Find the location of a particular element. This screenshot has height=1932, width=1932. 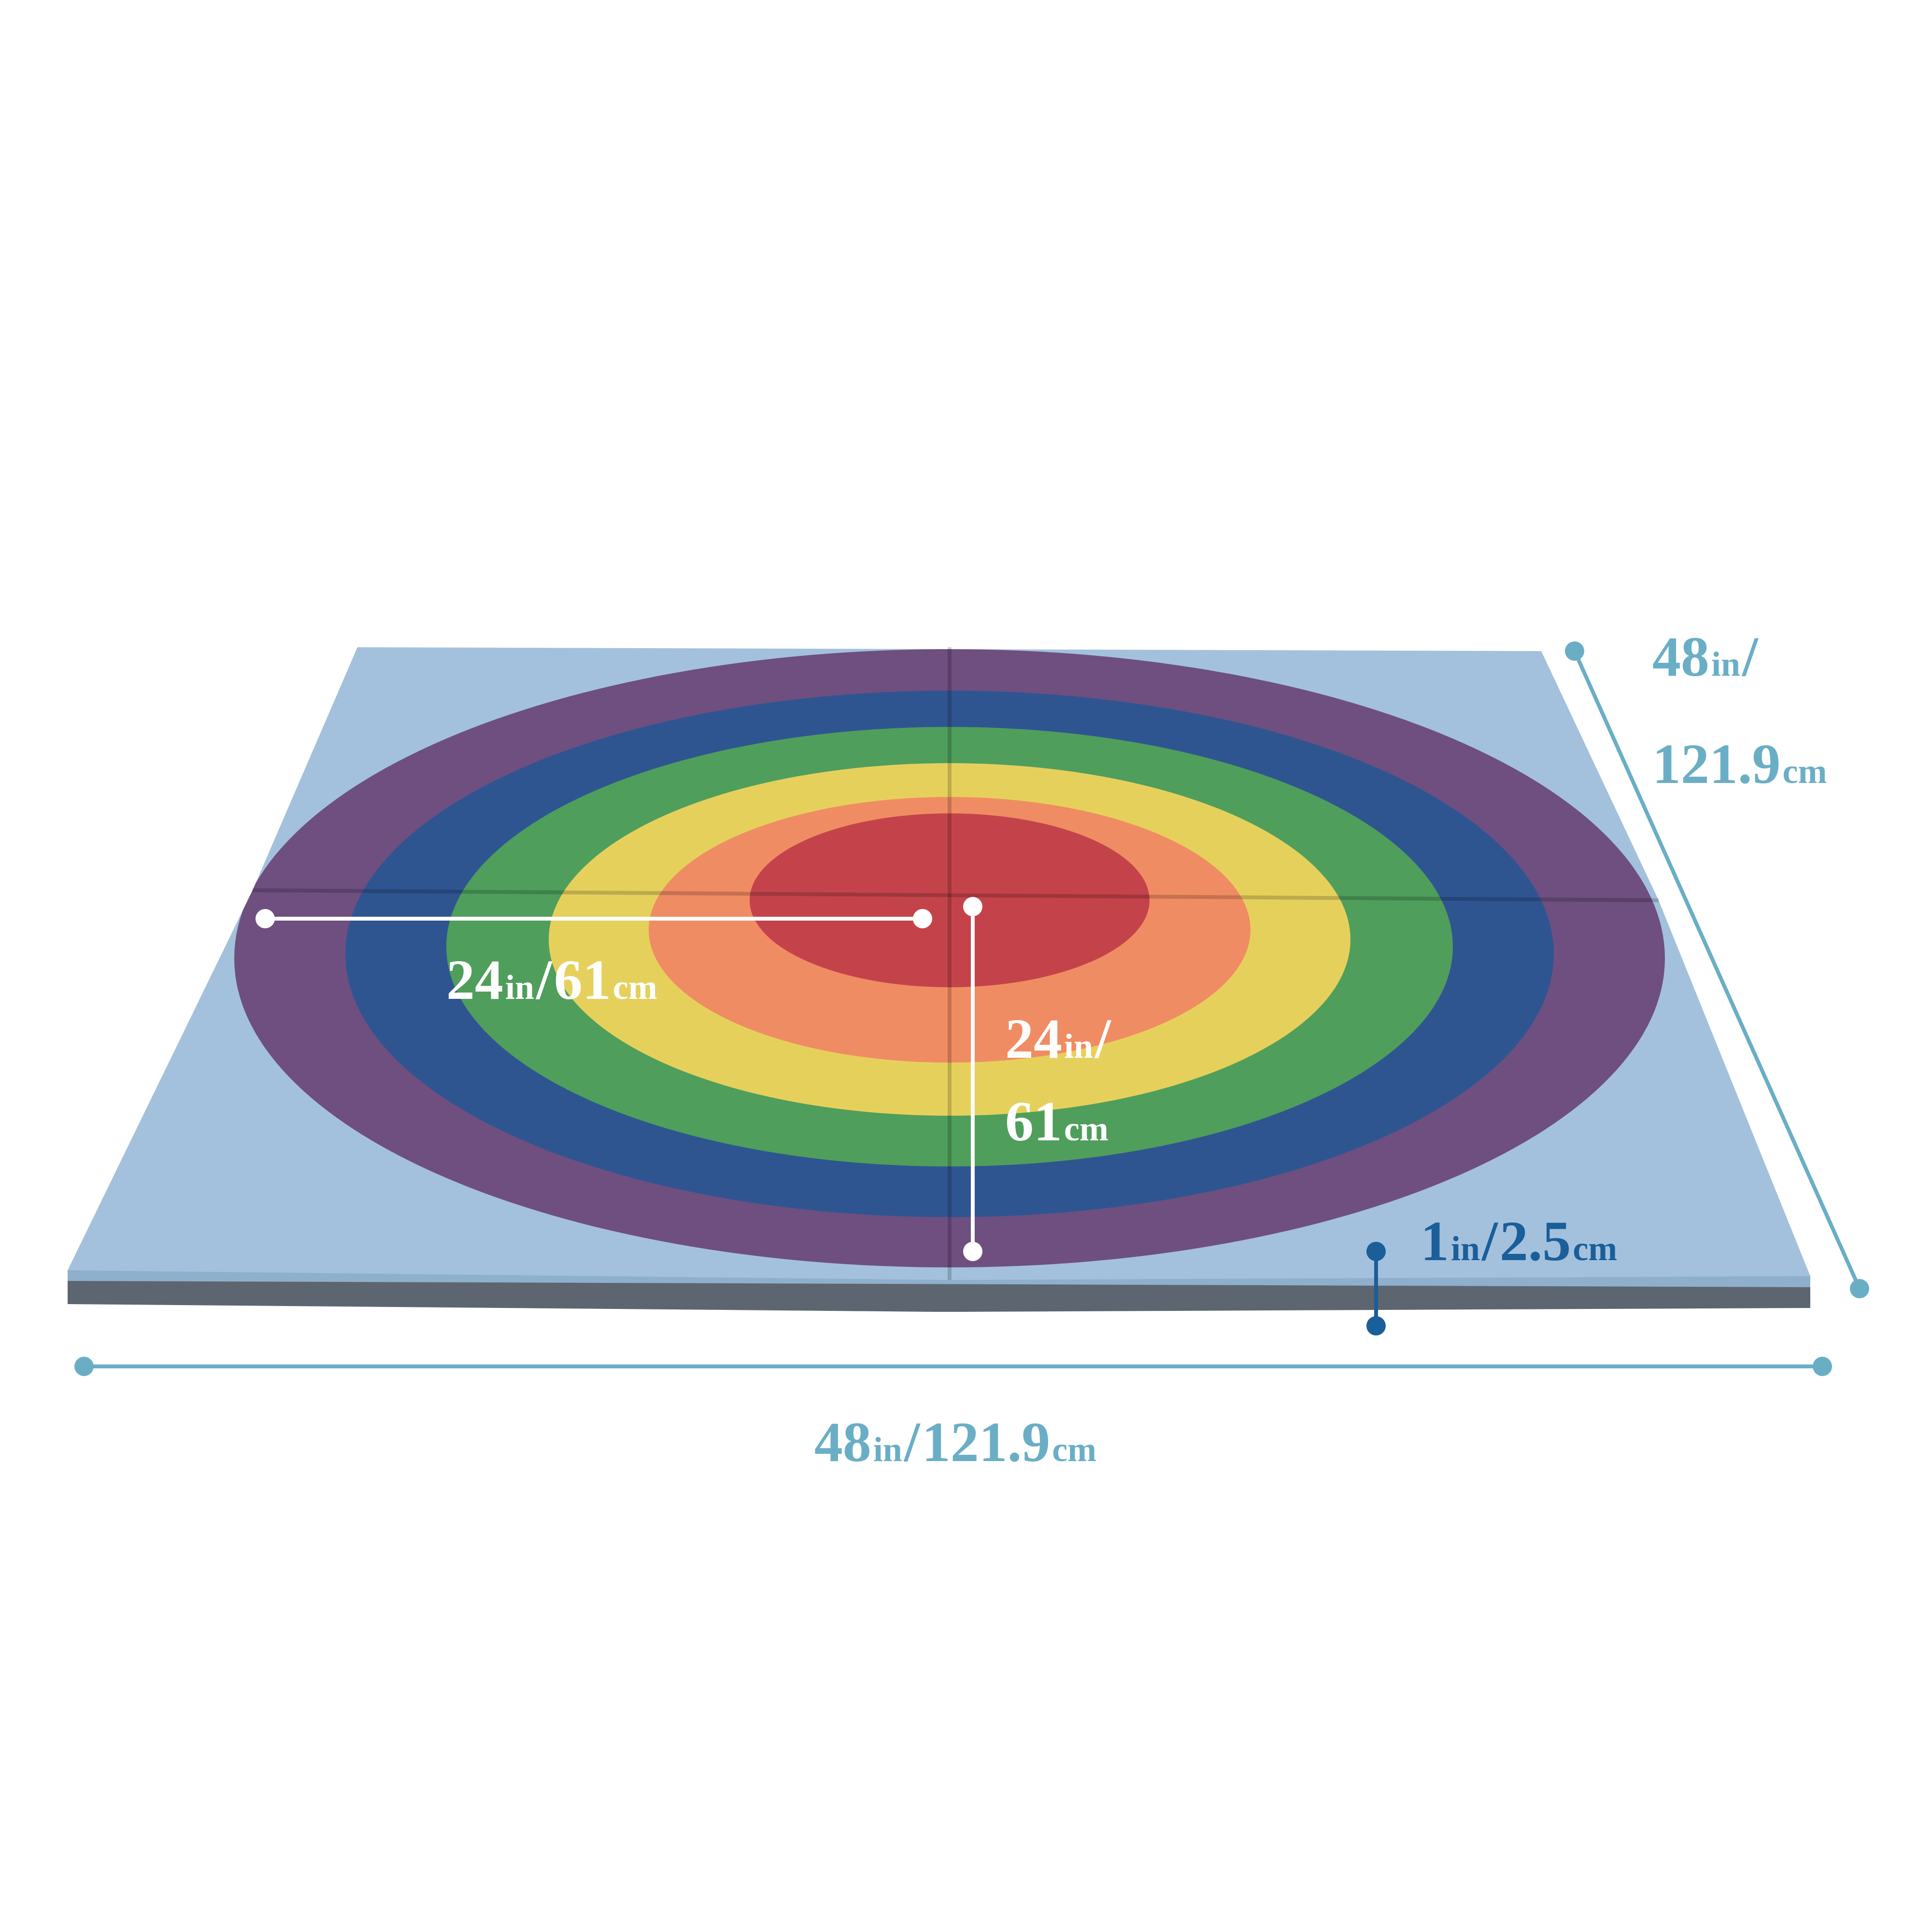

width-marker is located at coordinates (953, 1366).